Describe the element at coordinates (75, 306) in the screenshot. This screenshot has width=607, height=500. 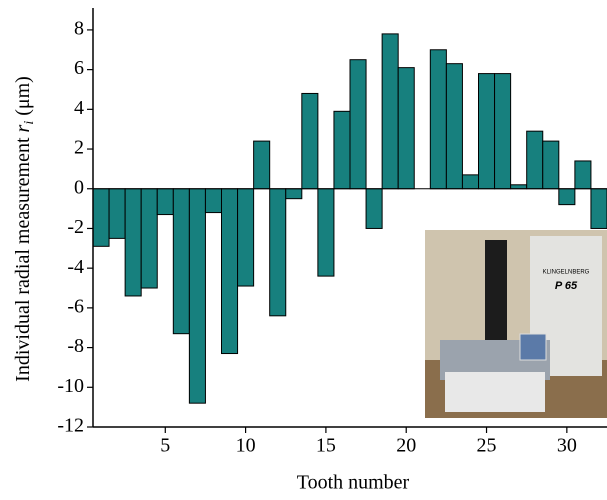
I see `y-tick-label: -6` at that location.